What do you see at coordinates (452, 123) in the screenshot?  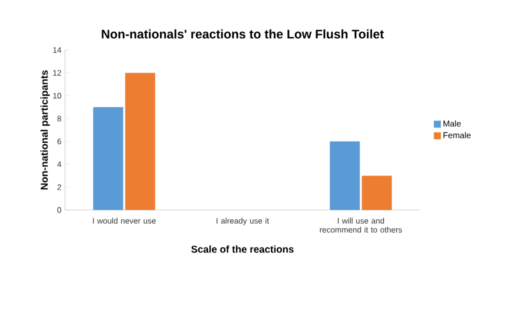 I see `legend-label: Male` at bounding box center [452, 123].